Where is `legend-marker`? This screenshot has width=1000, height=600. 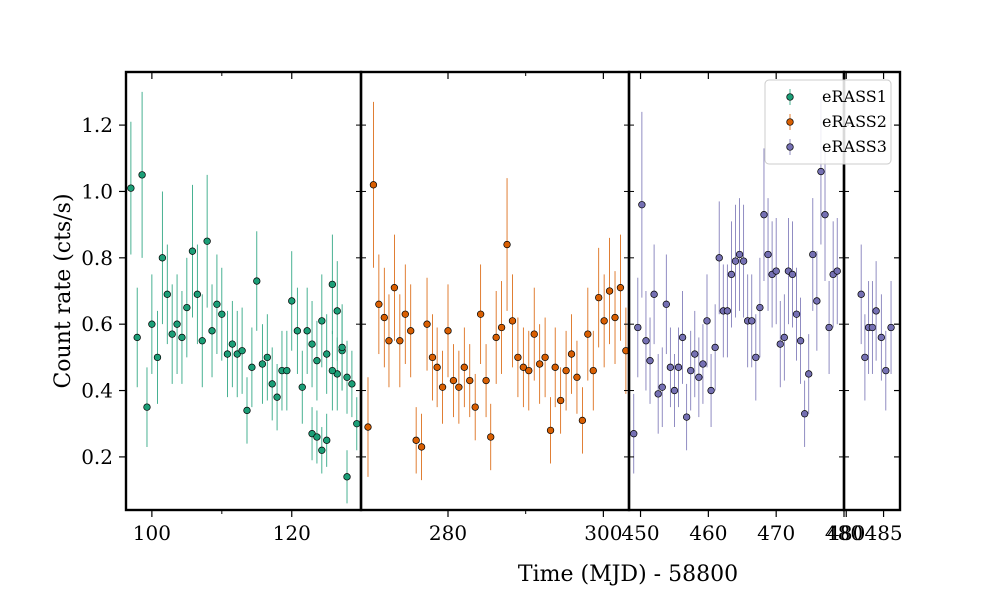
legend-marker is located at coordinates (790, 97).